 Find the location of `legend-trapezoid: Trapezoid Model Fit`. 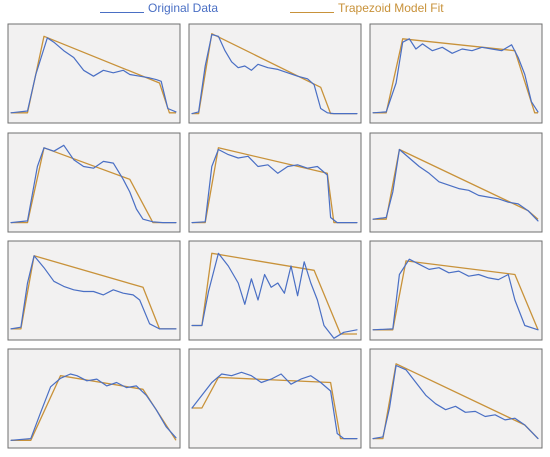

legend-trapezoid: Trapezoid Model Fit is located at coordinates (367, 8).